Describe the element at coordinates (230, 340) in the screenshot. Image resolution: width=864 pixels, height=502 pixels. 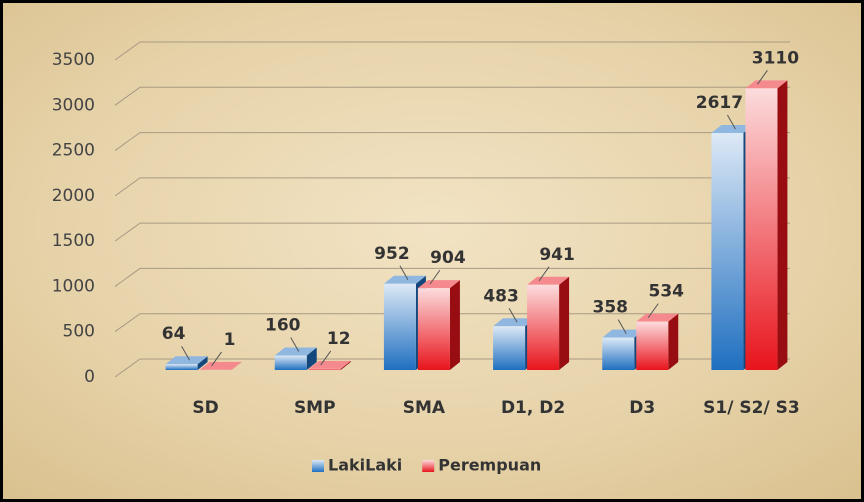
I see `value-label: 1` at that location.